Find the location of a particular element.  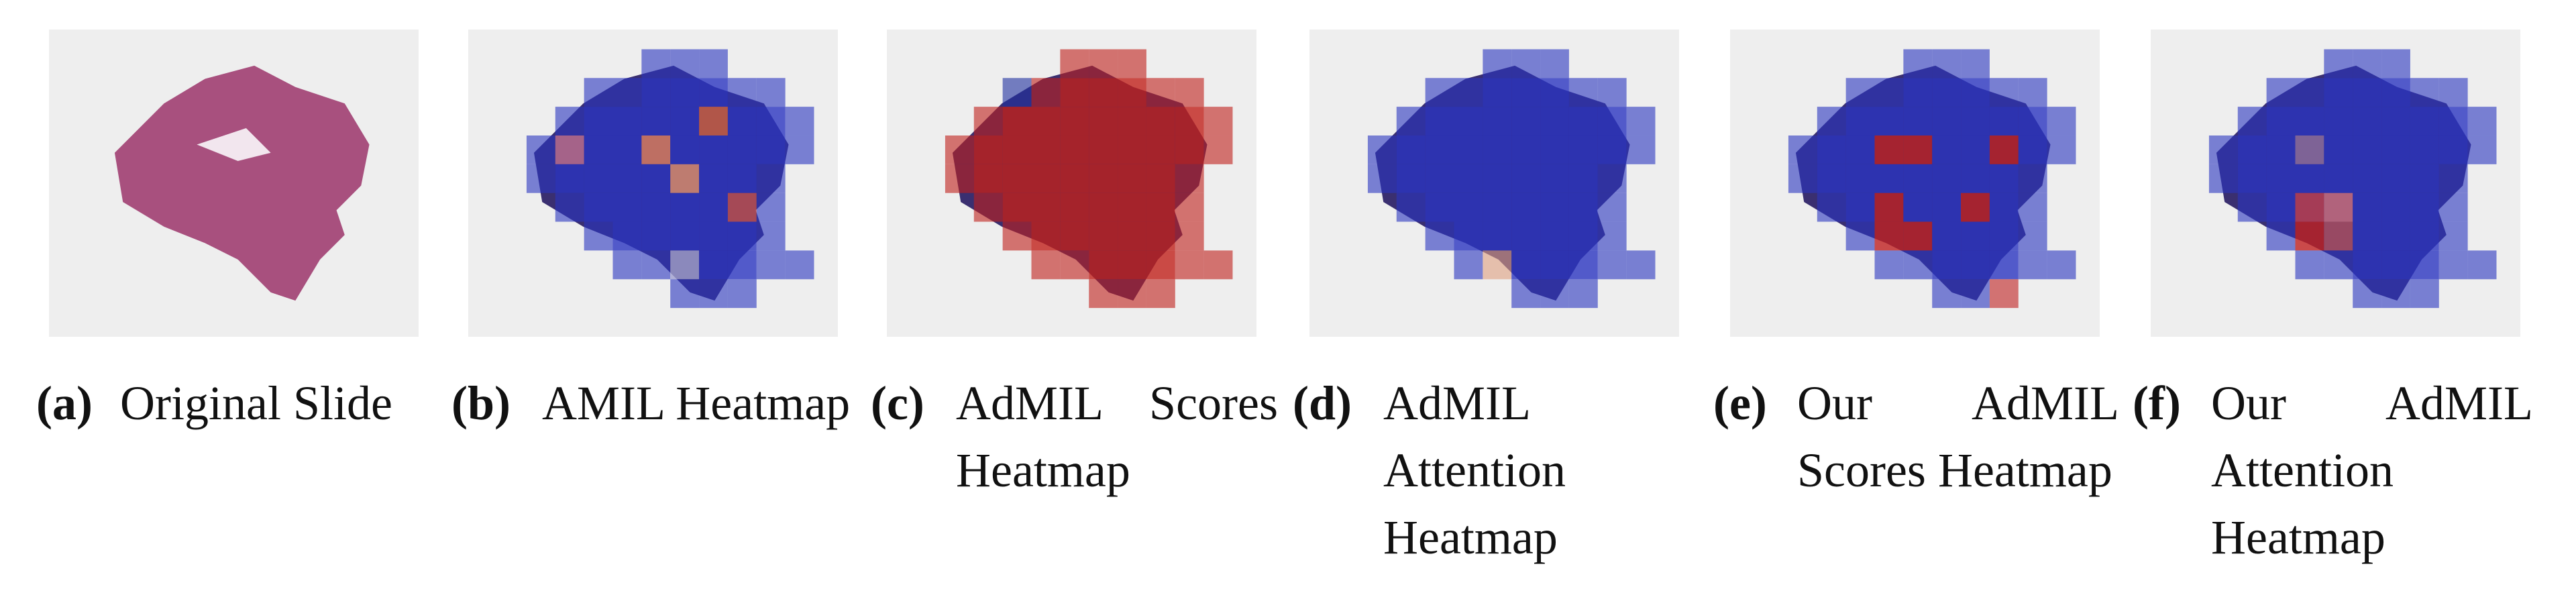

panel-caption: AdMIL Scores Heatmap is located at coordinates (1117, 436).